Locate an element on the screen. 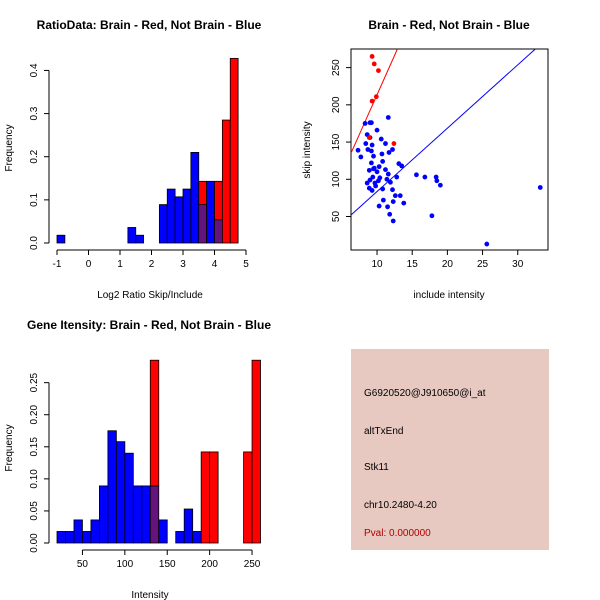 The width and height of the screenshot is (600, 600). scatter-x-tick-label: 10 is located at coordinates (377, 264).